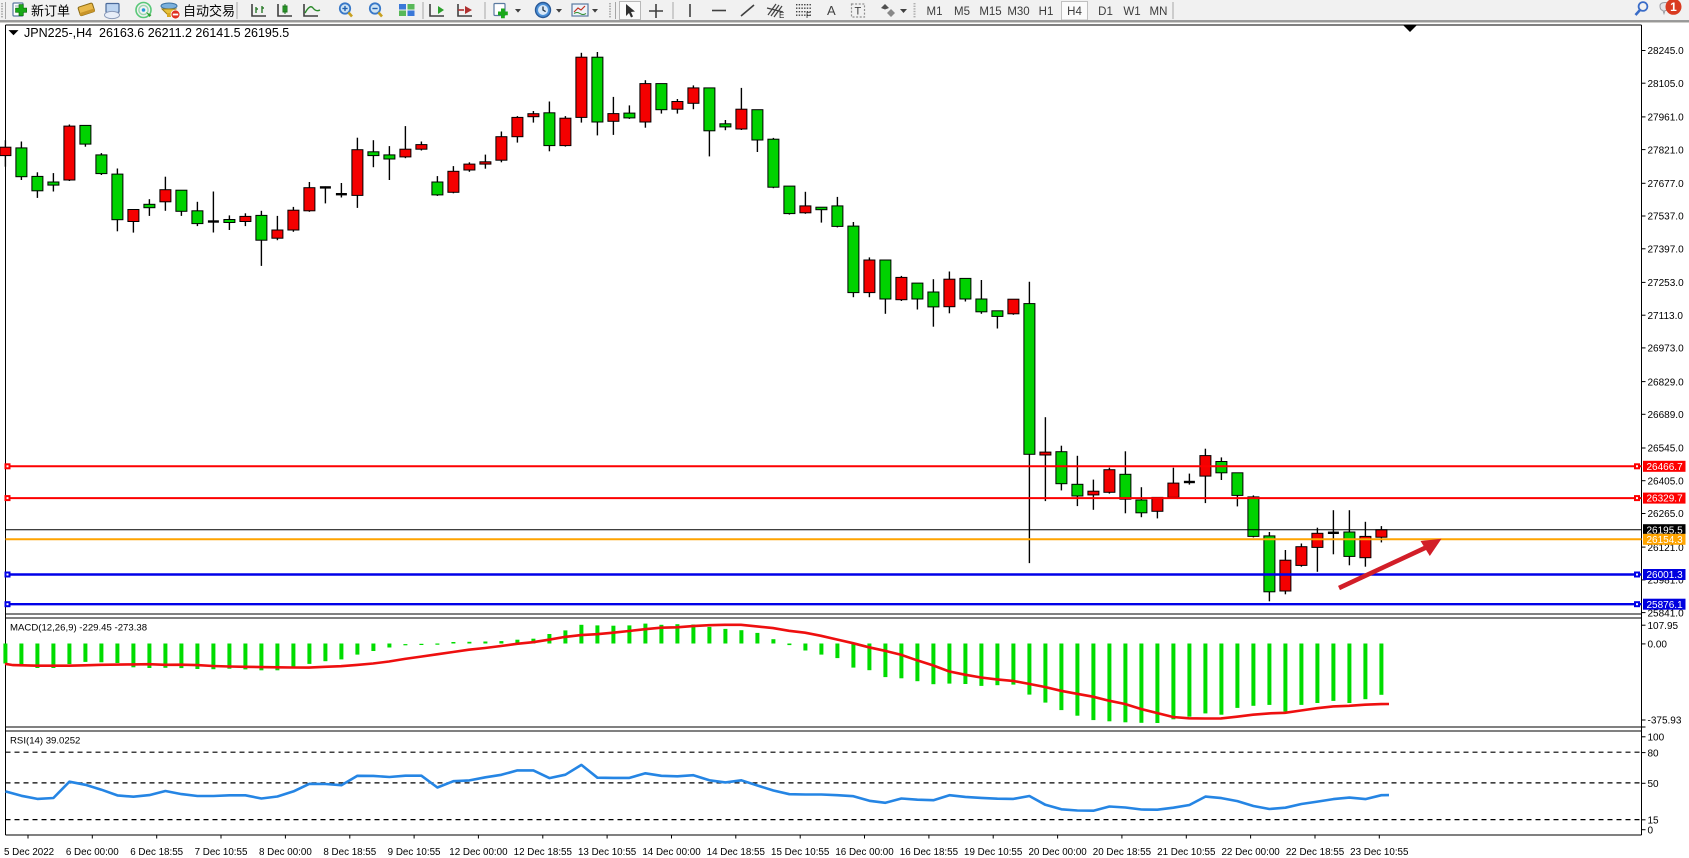 This screenshot has width=1689, height=858. What do you see at coordinates (1651, 830) in the screenshot?
I see `svg-text: 0` at bounding box center [1651, 830].